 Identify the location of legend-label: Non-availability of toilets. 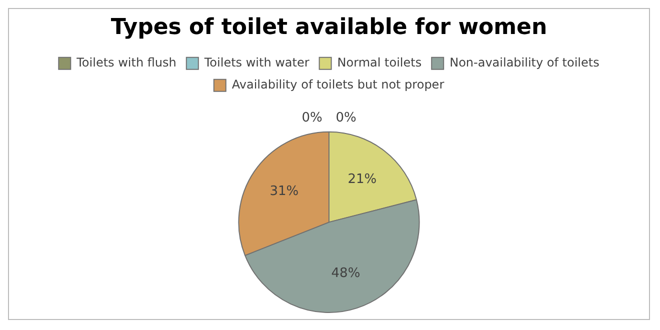
(525, 63).